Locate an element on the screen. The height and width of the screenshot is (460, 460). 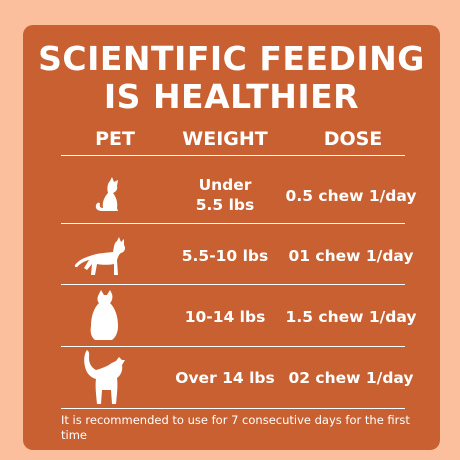
row4-weight: Over 14 lbs is located at coordinates (225, 378).